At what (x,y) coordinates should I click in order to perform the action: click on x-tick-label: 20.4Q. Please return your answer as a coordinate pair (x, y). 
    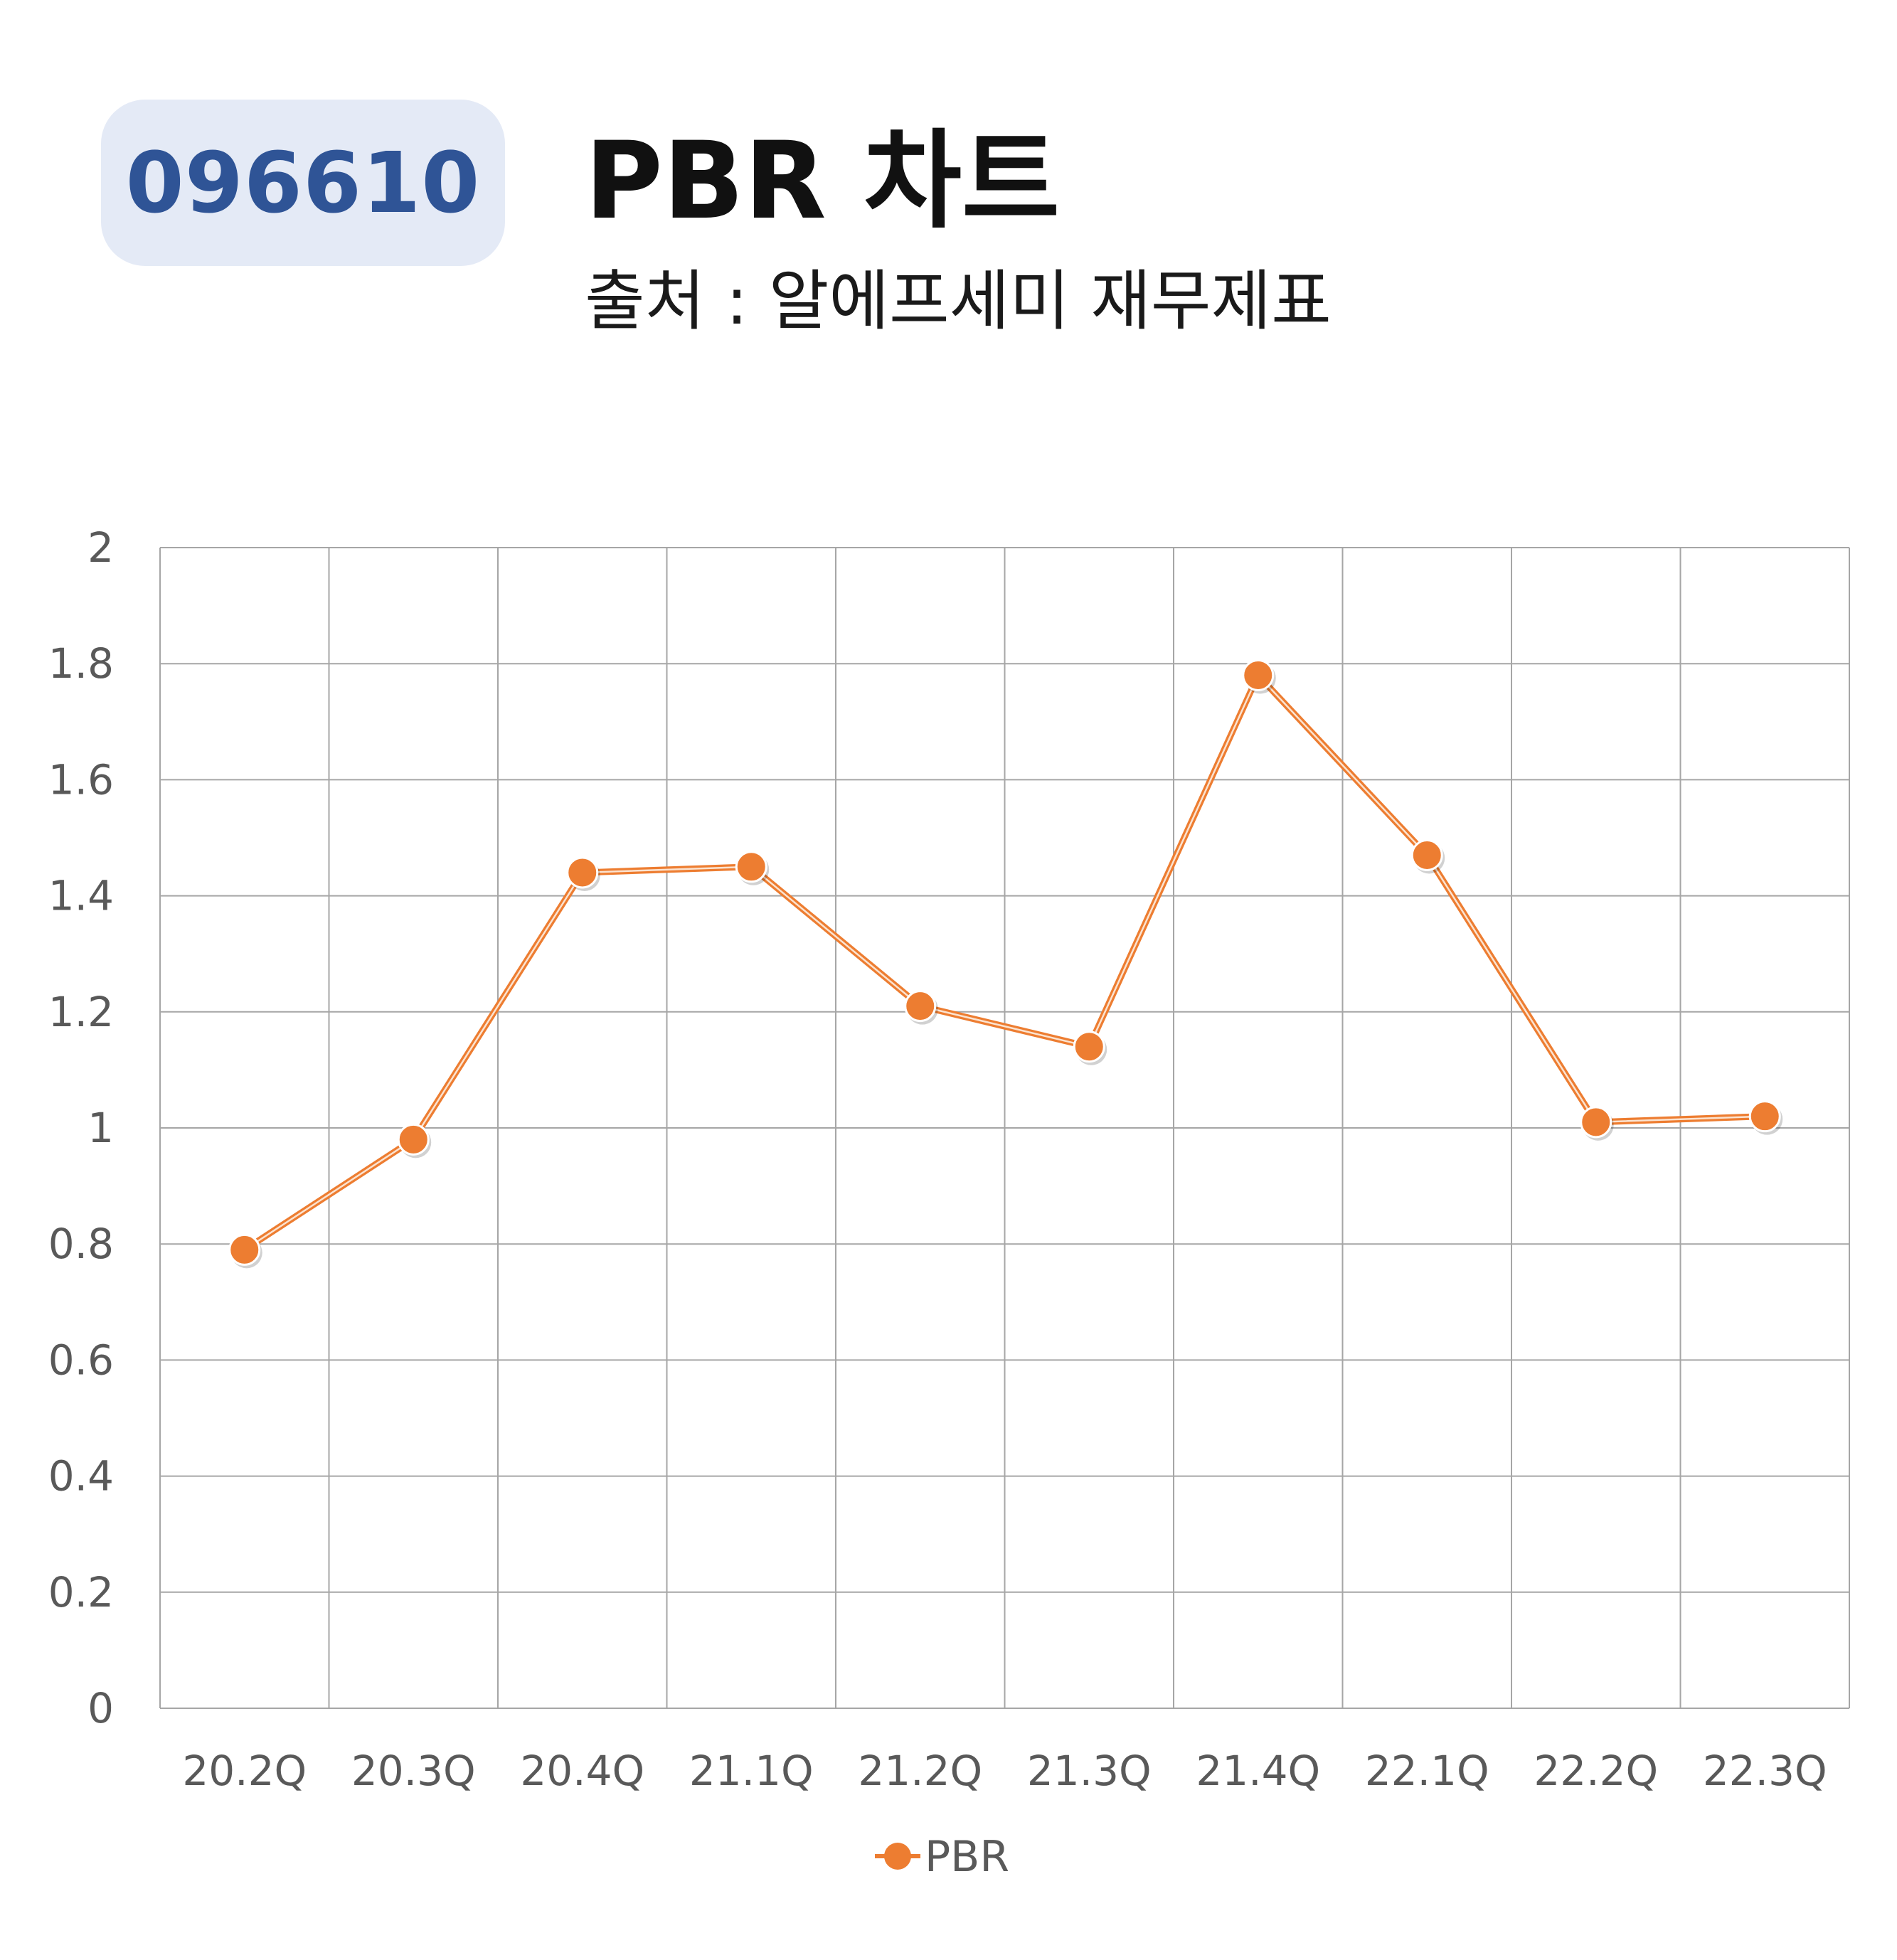
    Looking at the image, I should click on (582, 1771).